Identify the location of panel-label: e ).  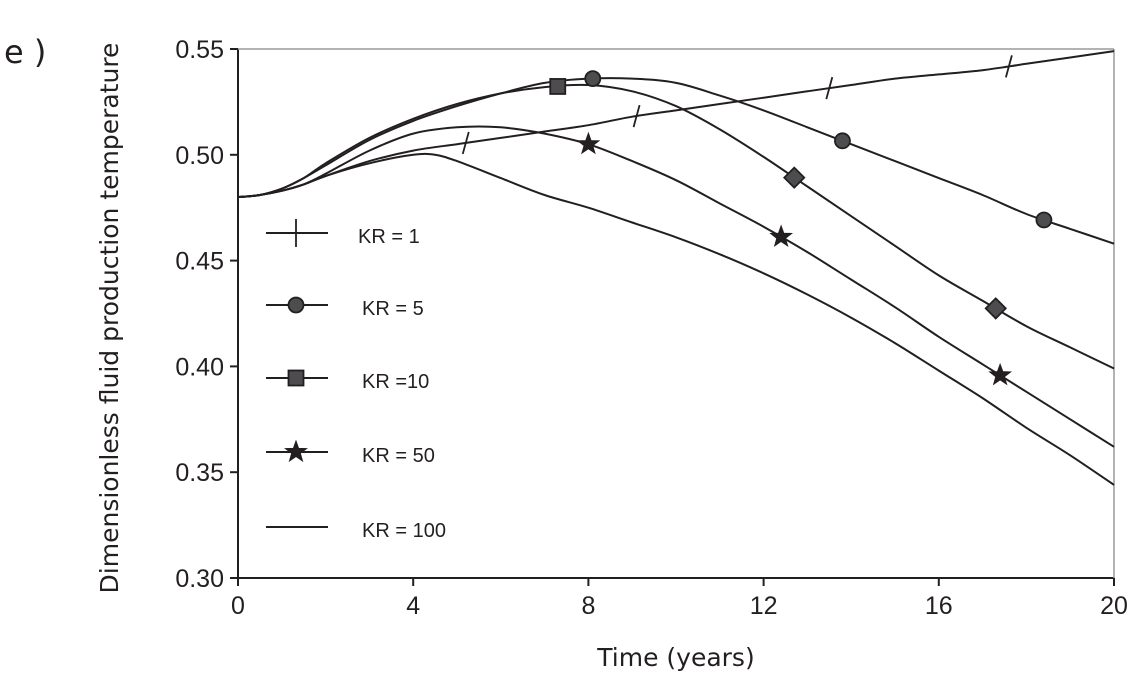
(25, 52).